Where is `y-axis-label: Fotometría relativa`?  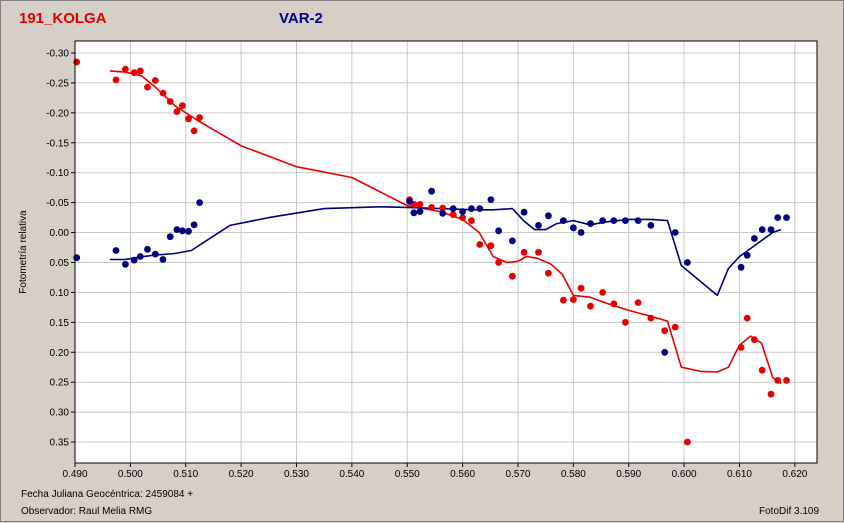 y-axis-label: Fotometría relativa is located at coordinates (23, 252).